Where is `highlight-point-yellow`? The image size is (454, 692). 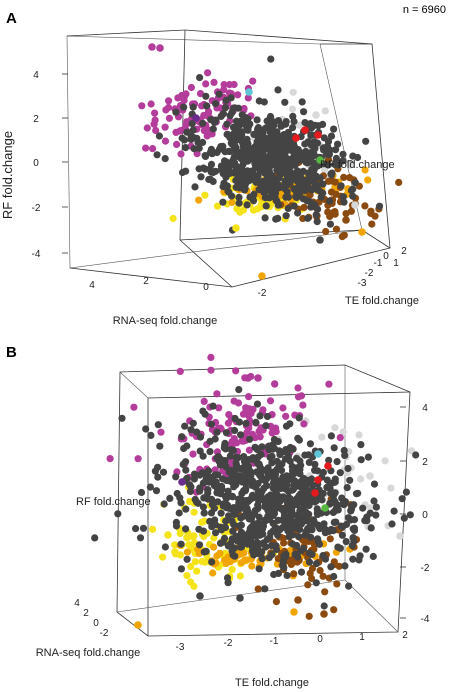 highlight-point-yellow is located at coordinates (240, 212).